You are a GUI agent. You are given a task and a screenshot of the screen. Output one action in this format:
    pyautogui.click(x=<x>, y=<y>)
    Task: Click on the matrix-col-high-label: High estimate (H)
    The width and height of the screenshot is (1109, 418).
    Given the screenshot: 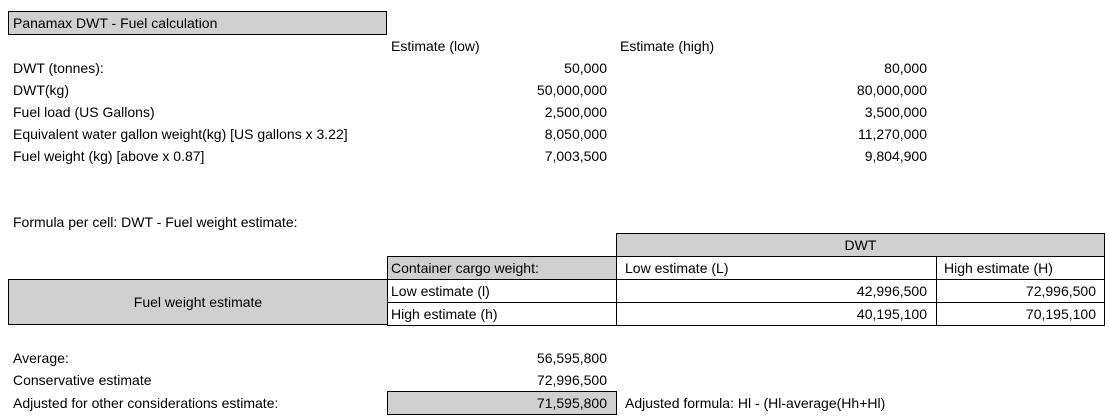 What is the action you would take?
    pyautogui.click(x=998, y=268)
    